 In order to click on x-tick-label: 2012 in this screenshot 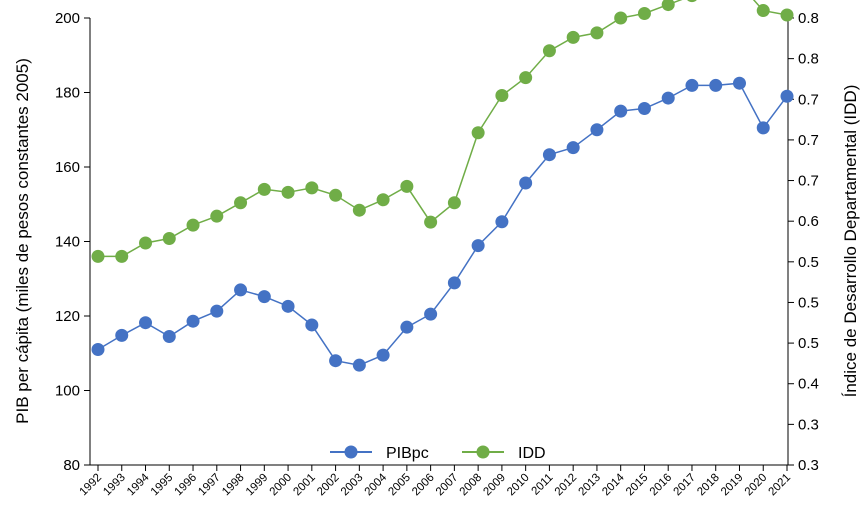, I will do `click(566, 485)`.